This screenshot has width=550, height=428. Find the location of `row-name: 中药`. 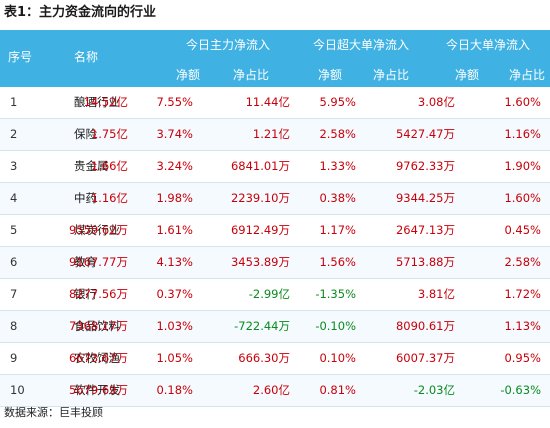

row-name: 中药 is located at coordinates (85, 198).